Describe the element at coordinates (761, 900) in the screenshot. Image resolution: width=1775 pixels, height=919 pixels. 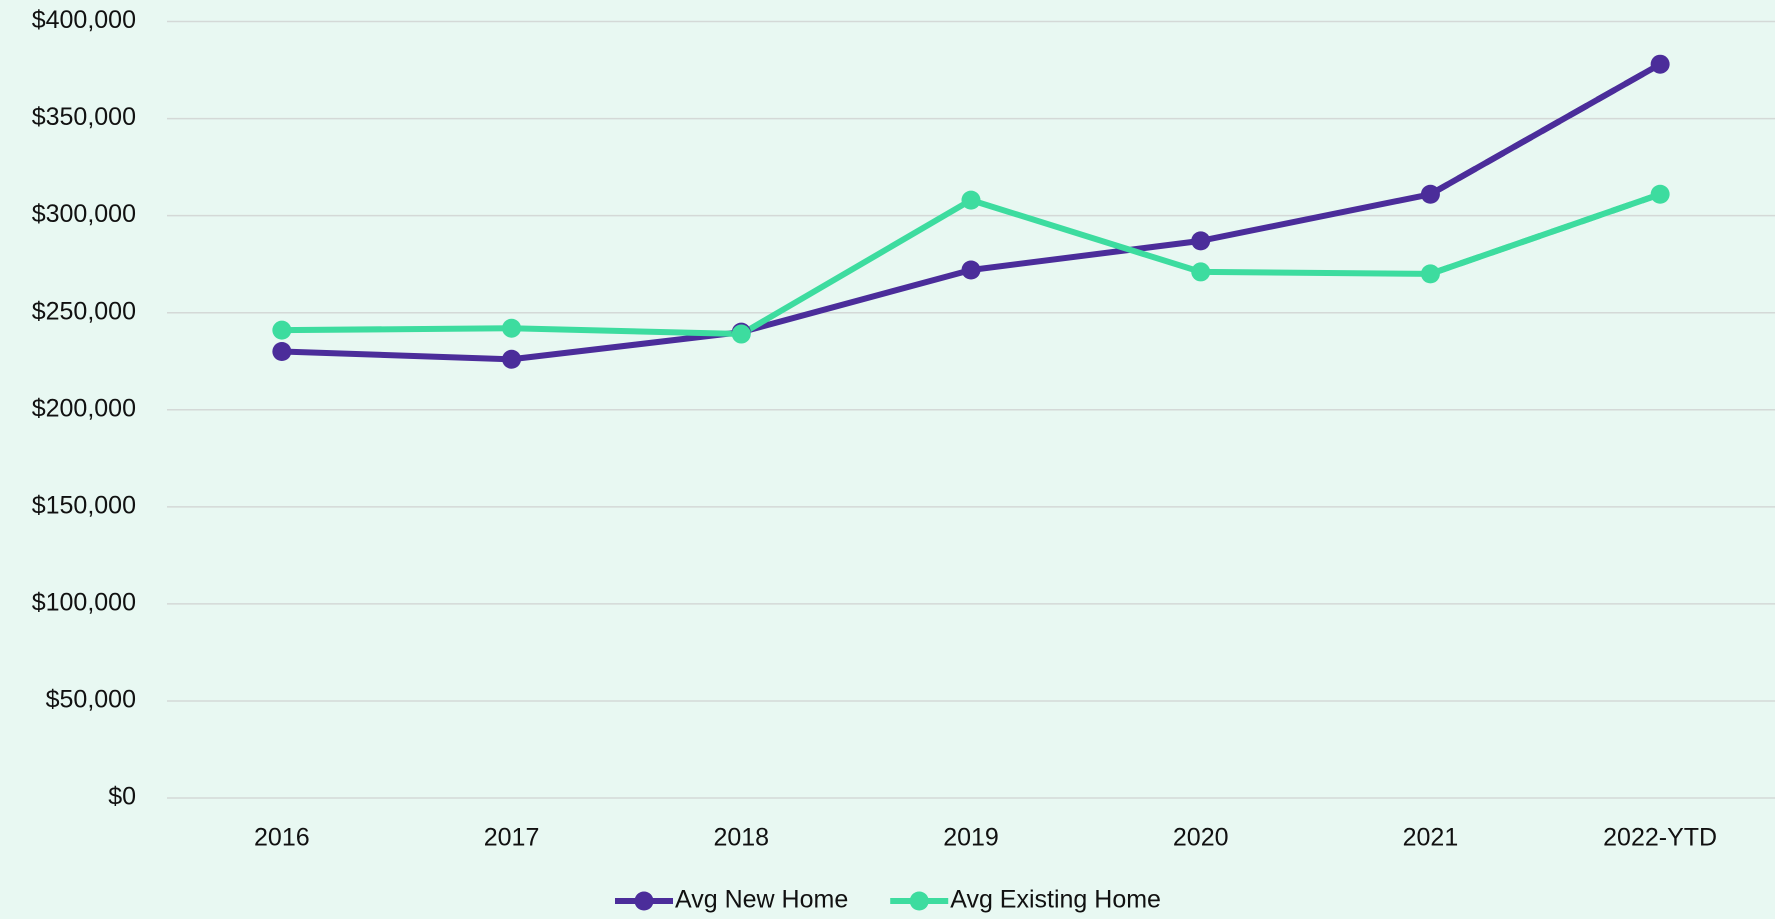
I see `legend-label: Avg New Home` at that location.